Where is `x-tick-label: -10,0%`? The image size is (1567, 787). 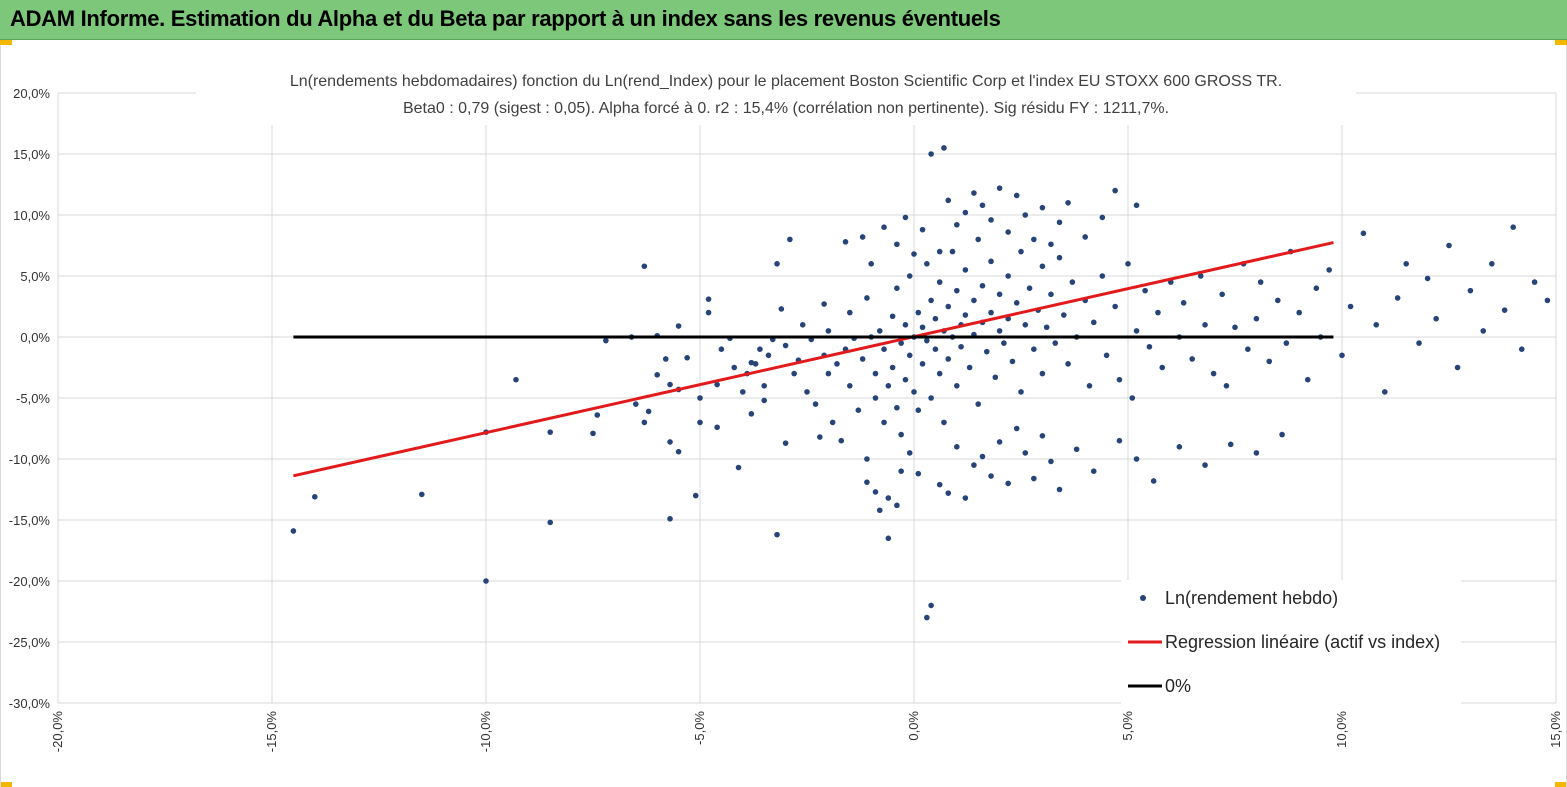 x-tick-label: -10,0% is located at coordinates (485, 732).